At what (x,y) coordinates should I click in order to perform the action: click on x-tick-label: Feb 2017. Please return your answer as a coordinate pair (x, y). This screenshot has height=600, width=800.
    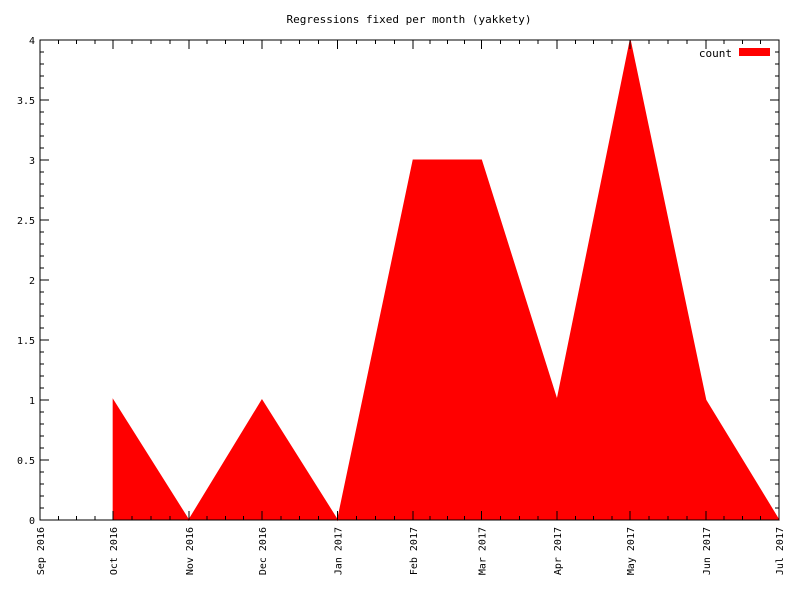
    Looking at the image, I should click on (414, 551).